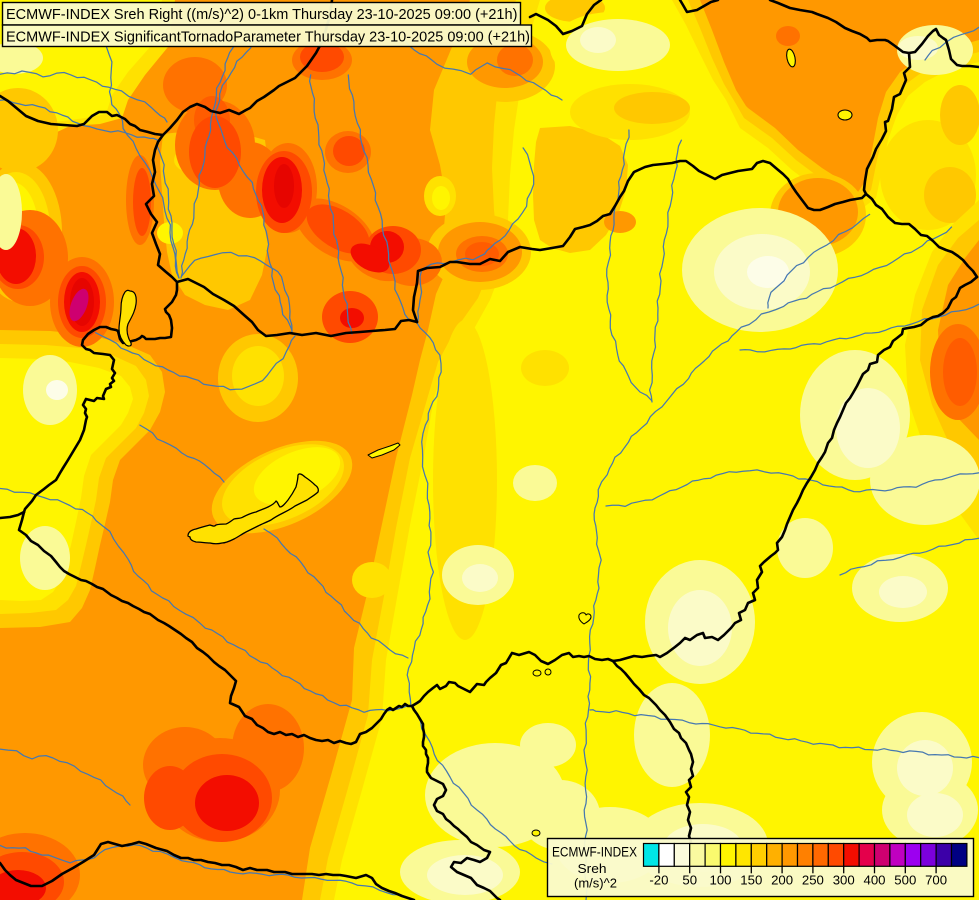 This screenshot has width=979, height=900. Describe the element at coordinates (720, 880) in the screenshot. I see `svg-text: 100` at that location.